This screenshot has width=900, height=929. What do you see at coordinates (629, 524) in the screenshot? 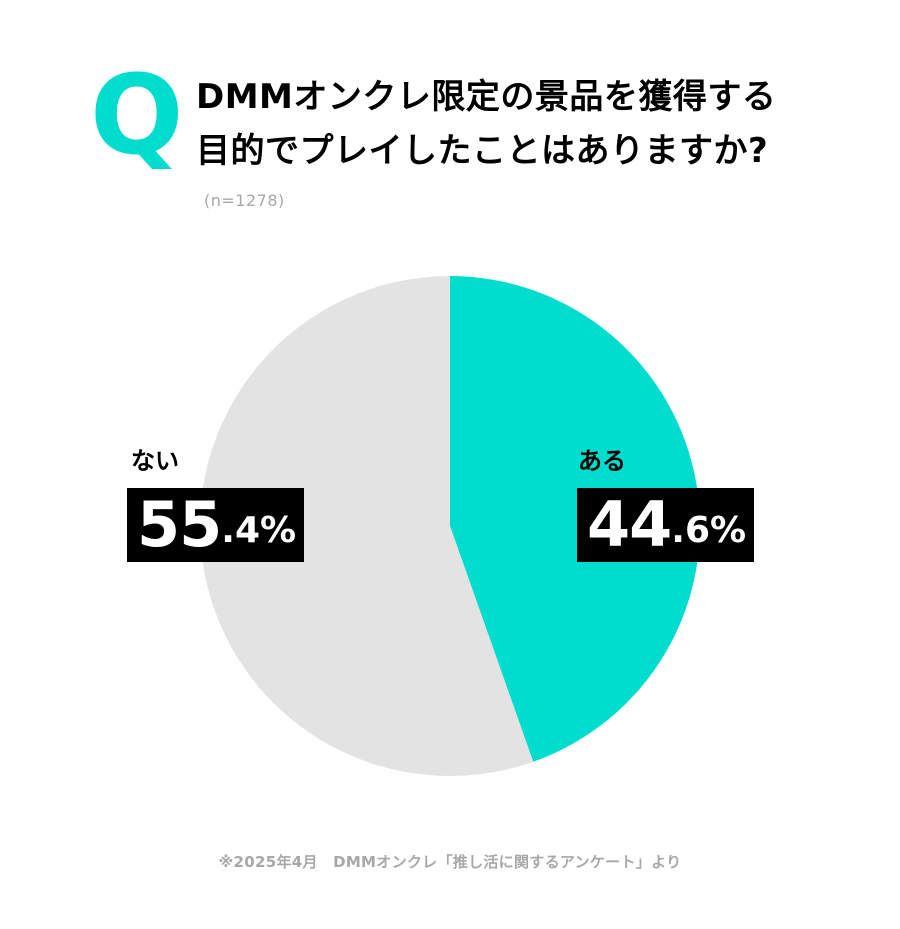
I see `slice-value-int-aru: 44` at bounding box center [629, 524].